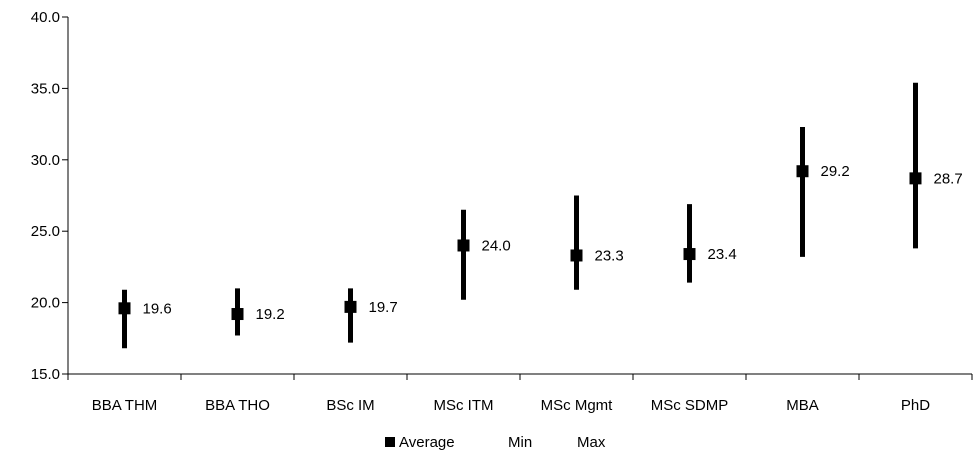 The height and width of the screenshot is (459, 974). I want to click on y-axis: 15.0 20.0 25.0 30.0 35.0 40.0, so click(50, 196).